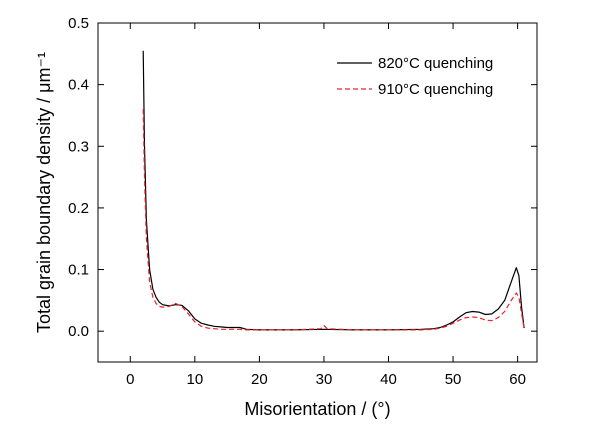 The width and height of the screenshot is (590, 433). I want to click on x-tick-label: 10, so click(194, 379).